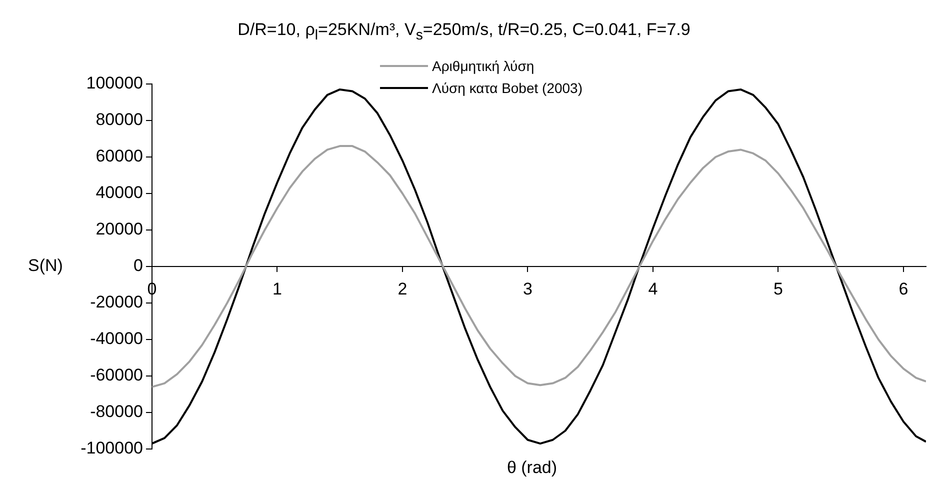  Describe the element at coordinates (403, 288) in the screenshot. I see `x-tick-label: 2` at that location.